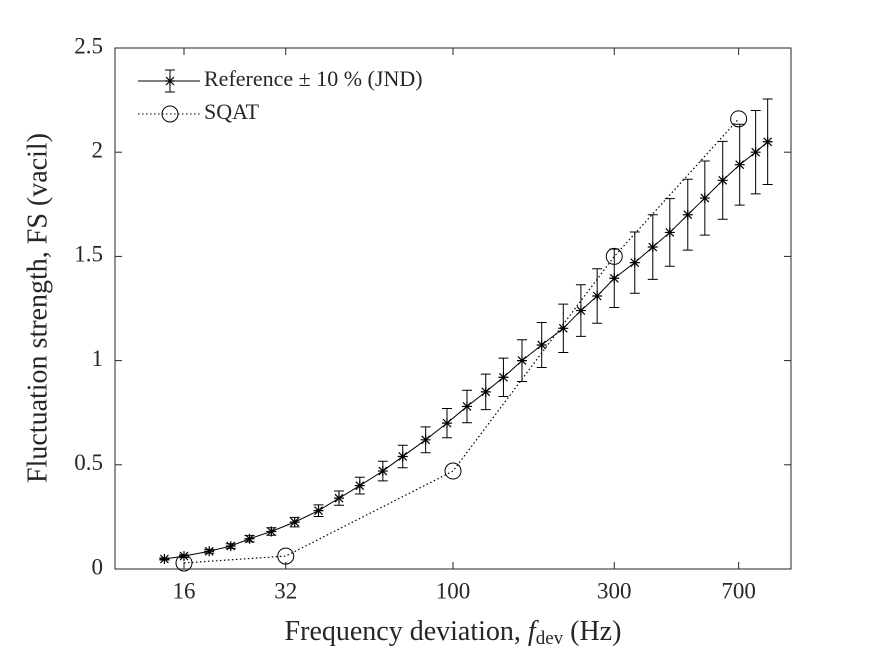 This screenshot has width=875, height=656. I want to click on x-label-symbol: f, so click(533, 631).